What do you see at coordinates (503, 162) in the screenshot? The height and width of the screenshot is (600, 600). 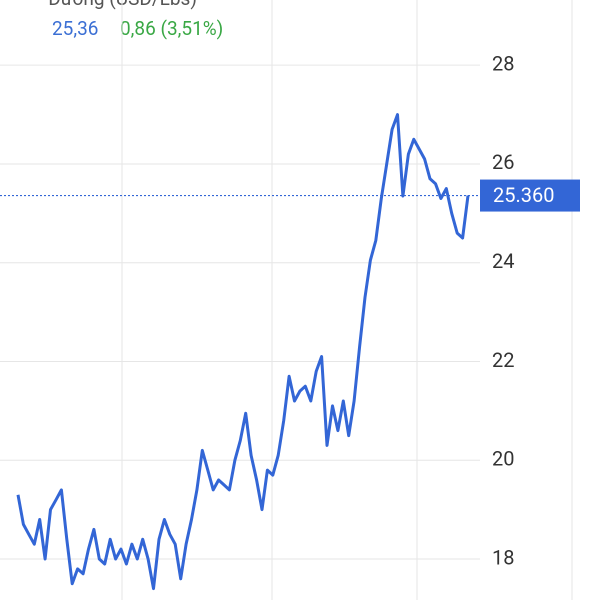 I see `y-tick-label: 26` at bounding box center [503, 162].